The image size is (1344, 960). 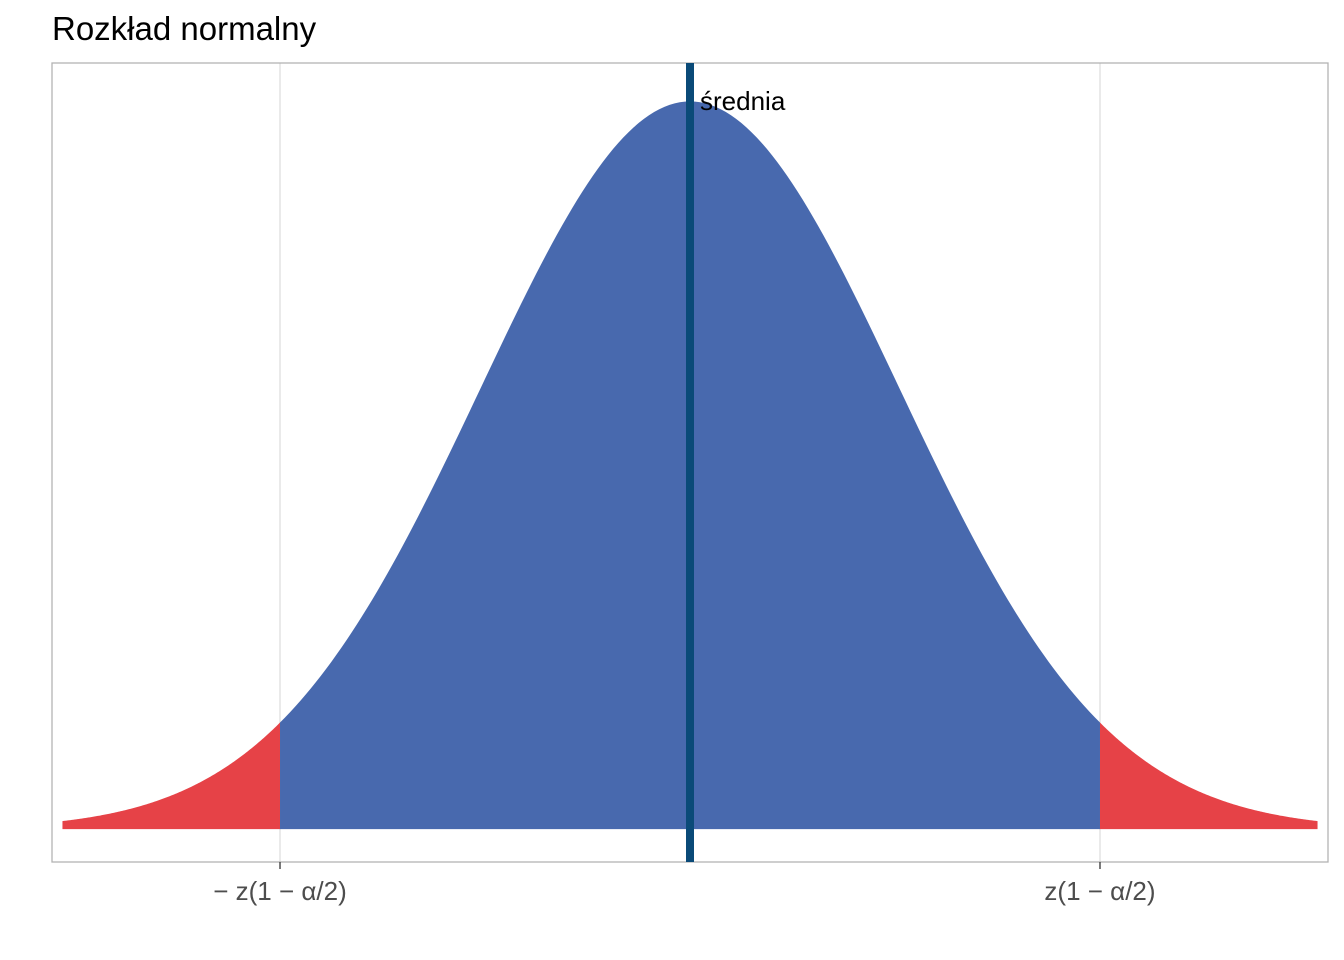 What do you see at coordinates (1208, 776) in the screenshot?
I see `region-upper-tail` at bounding box center [1208, 776].